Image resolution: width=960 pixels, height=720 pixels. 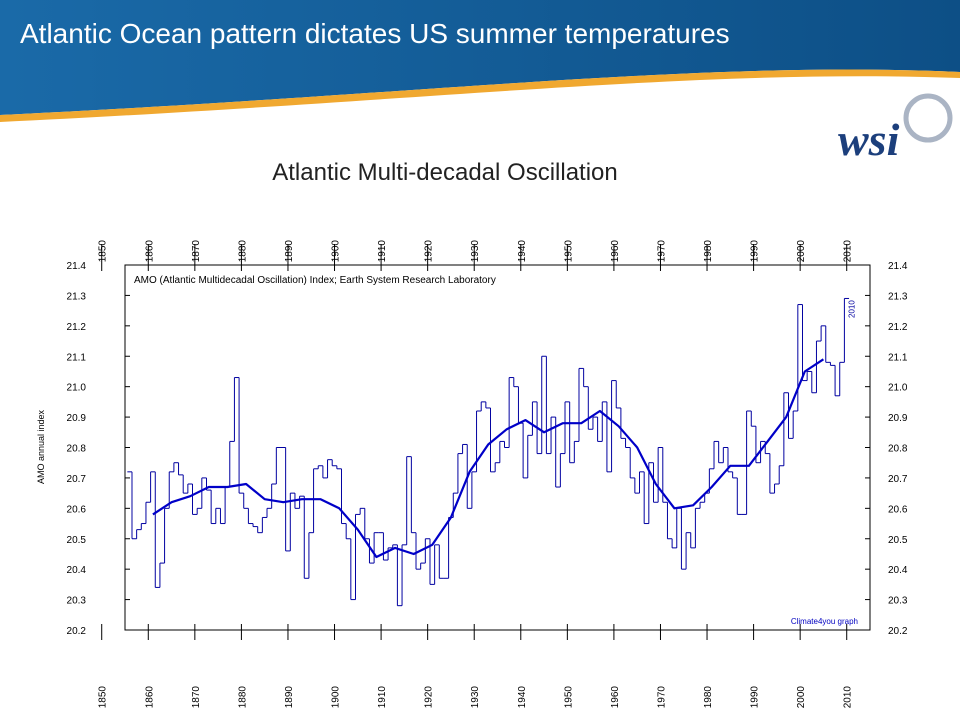 What do you see at coordinates (851, 309) in the screenshot?
I see `end-label: 2010` at bounding box center [851, 309].